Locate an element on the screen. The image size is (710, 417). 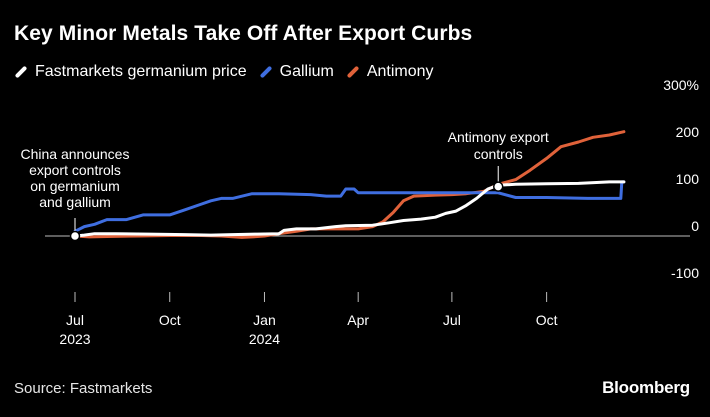
y-tick-label: -100 is located at coordinates (685, 273).